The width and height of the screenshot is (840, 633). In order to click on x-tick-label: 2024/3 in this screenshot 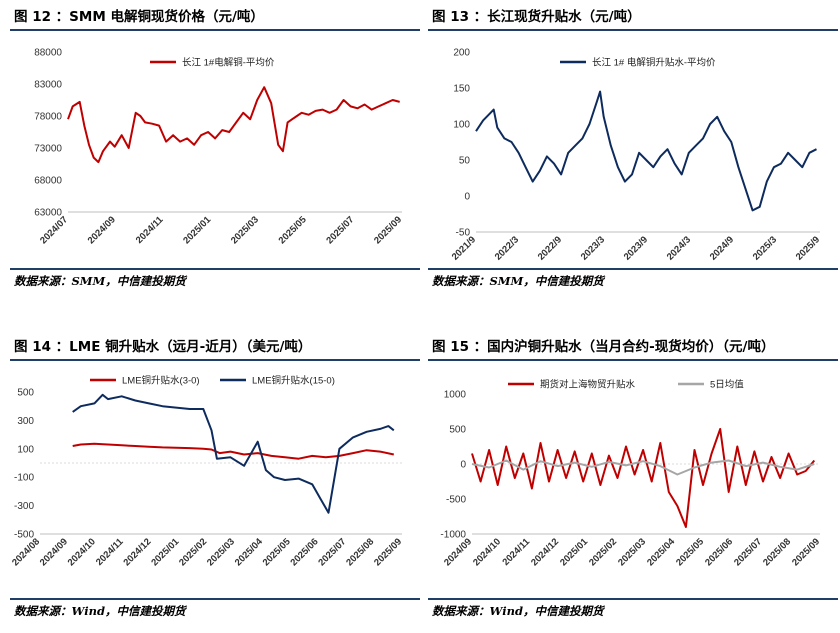, I will do `click(679, 248)`.